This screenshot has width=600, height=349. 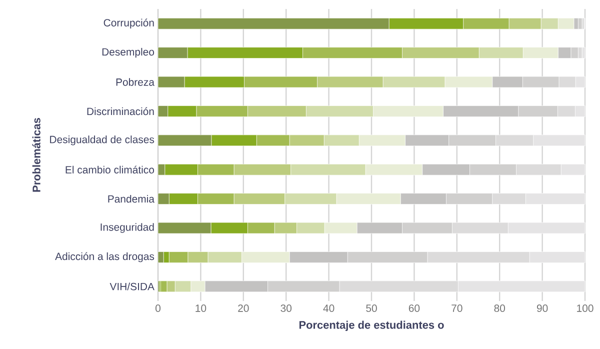 What do you see at coordinates (457, 308) in the screenshot?
I see `x-tick-label: 70` at bounding box center [457, 308].